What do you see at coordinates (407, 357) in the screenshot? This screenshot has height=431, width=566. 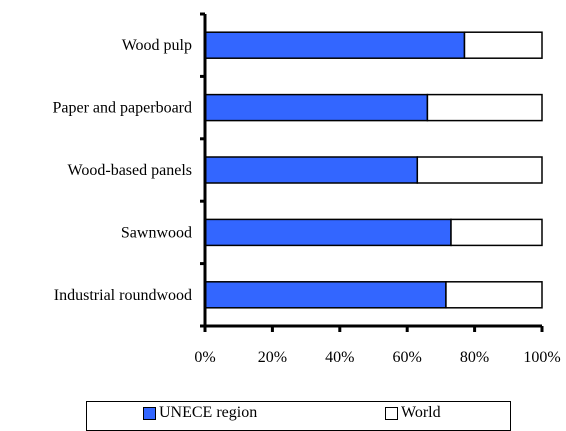 I see `x-tick-label: 60%` at bounding box center [407, 357].